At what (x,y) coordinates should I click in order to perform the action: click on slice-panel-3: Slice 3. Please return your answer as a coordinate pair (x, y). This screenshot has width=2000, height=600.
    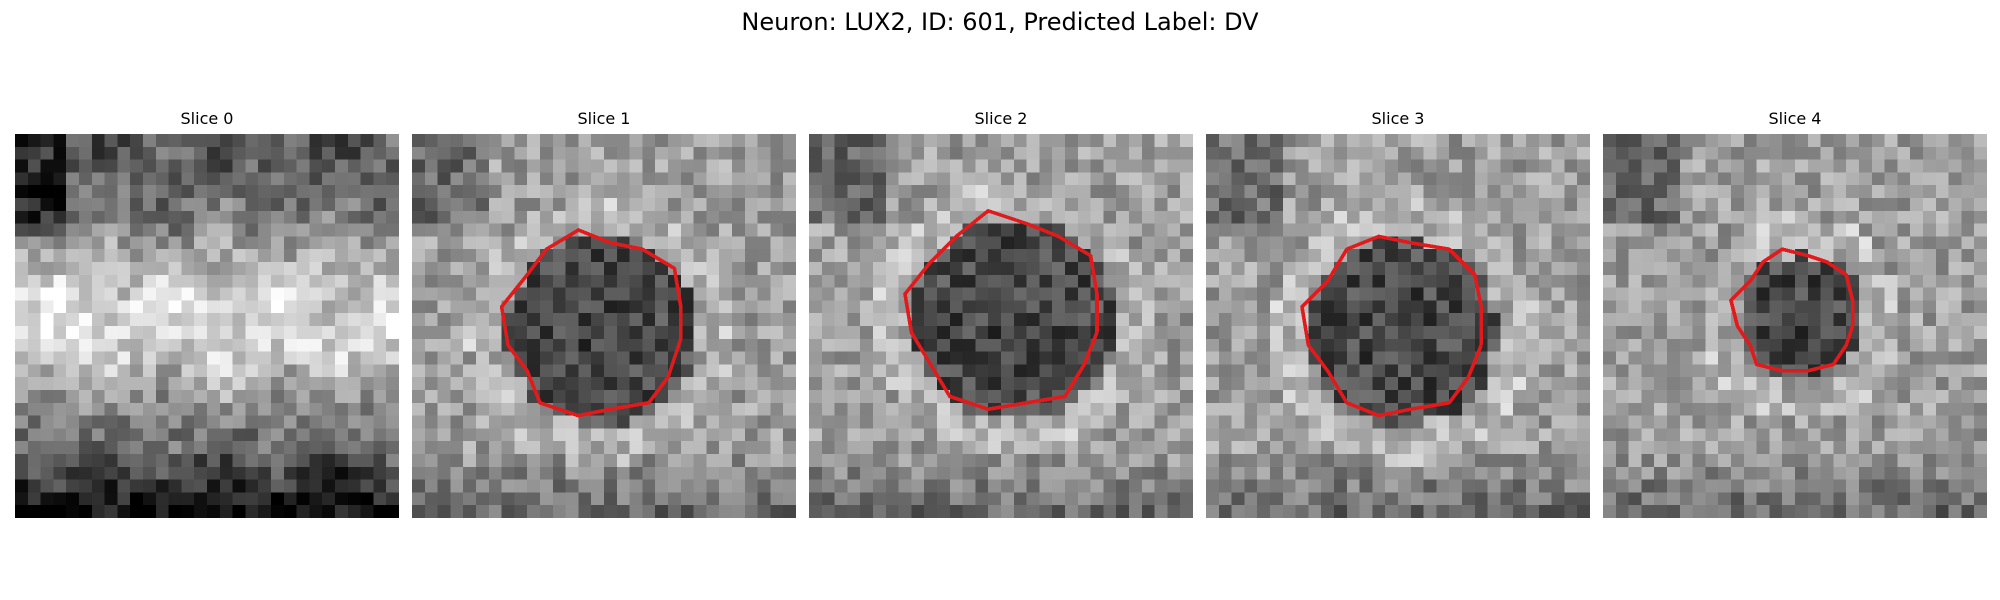
    Looking at the image, I should click on (1398, 313).